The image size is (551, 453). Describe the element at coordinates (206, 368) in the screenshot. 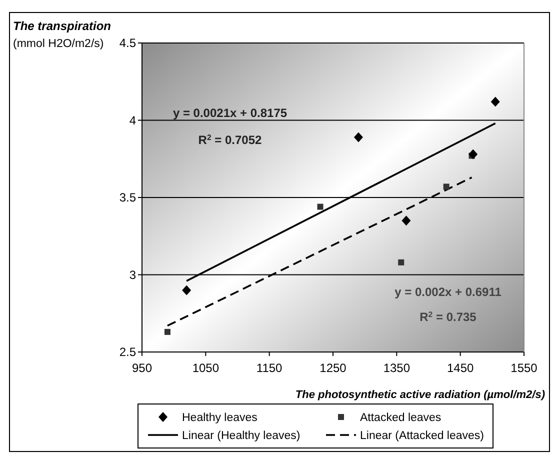

I see `x-tick-label: 1050` at that location.